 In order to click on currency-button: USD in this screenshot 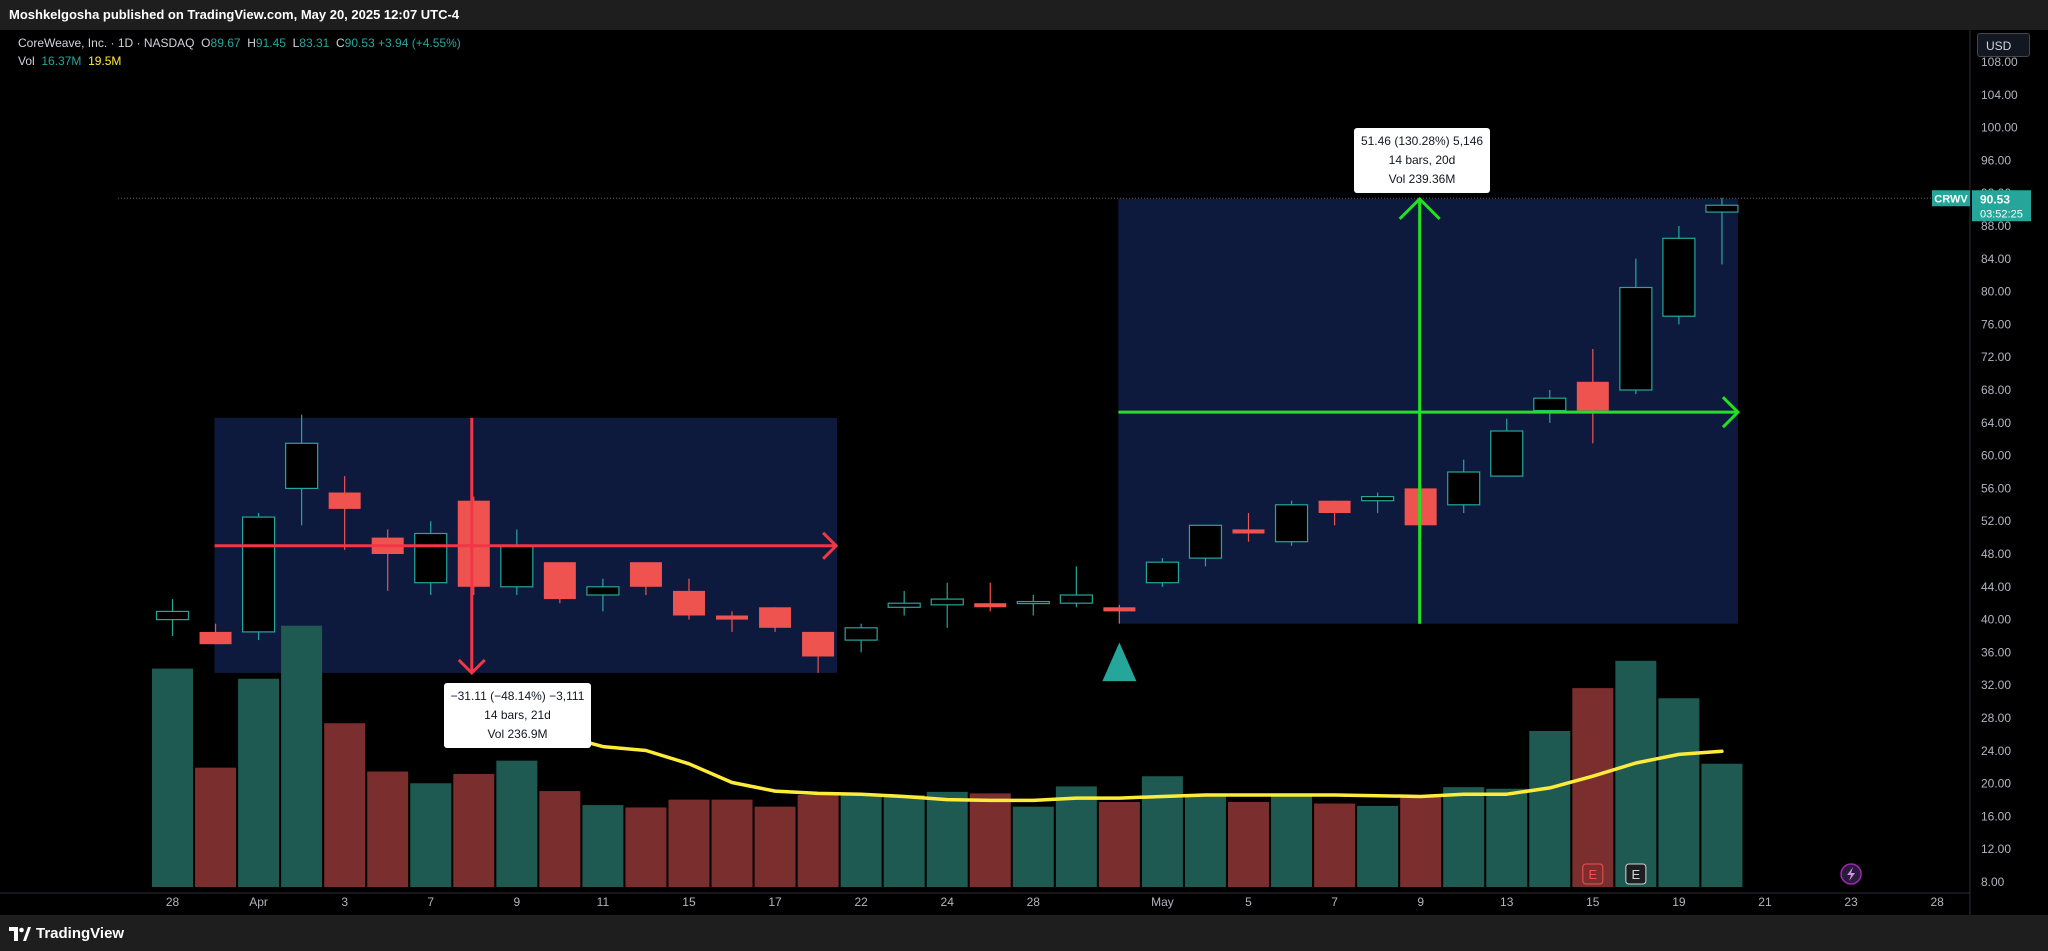, I will do `click(2003, 45)`.